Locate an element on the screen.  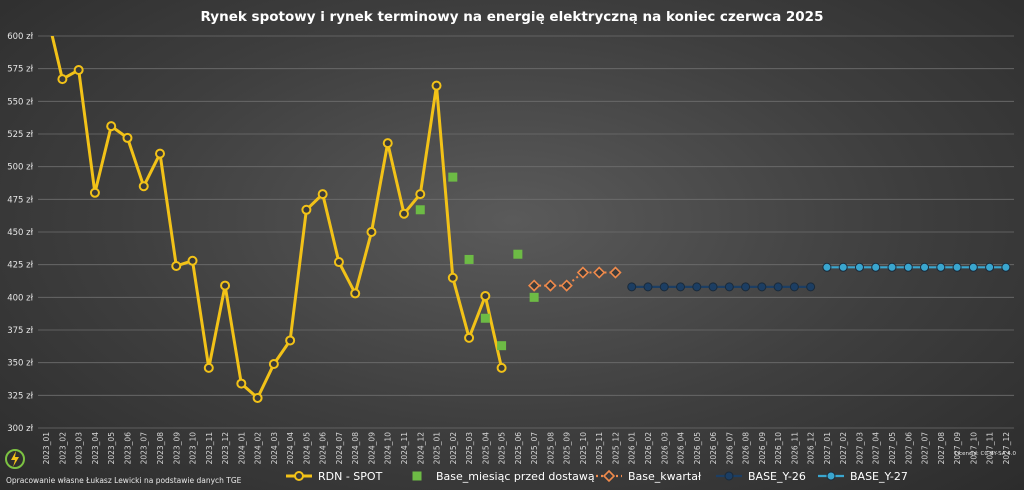
x-tick-label: 2025_11 is located at coordinates (599, 448).